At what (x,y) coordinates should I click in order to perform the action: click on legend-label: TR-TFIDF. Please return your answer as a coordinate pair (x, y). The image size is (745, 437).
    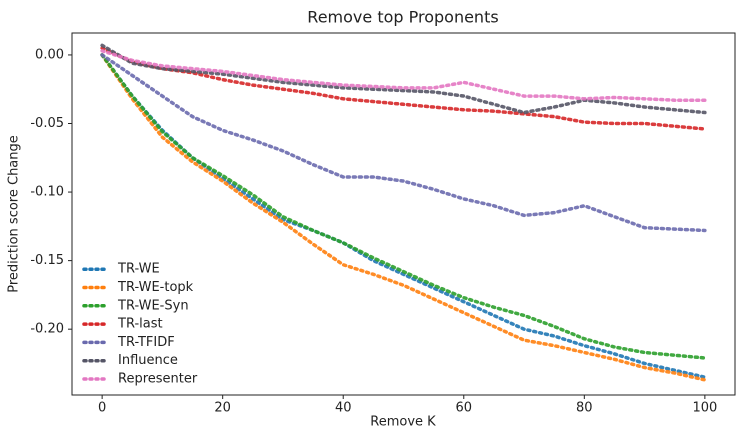
    Looking at the image, I should click on (146, 342).